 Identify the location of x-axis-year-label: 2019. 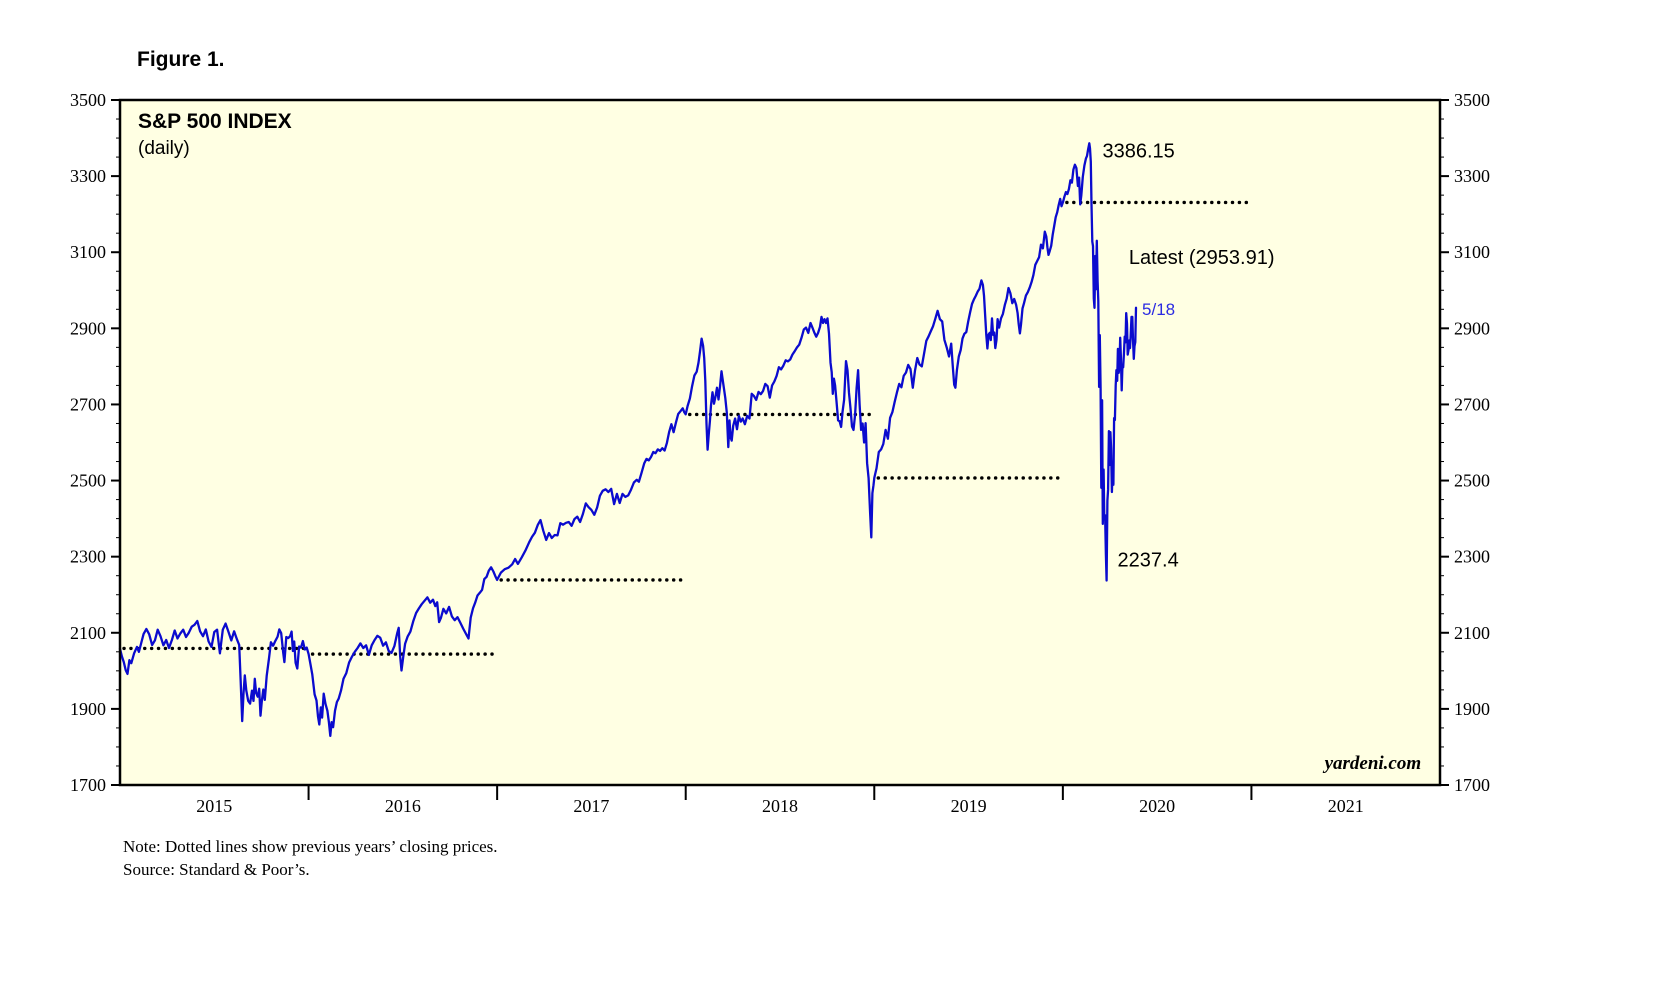
(969, 806).